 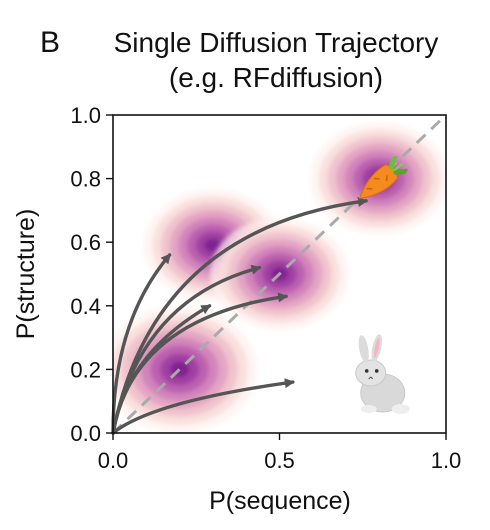 I want to click on x-axis-label: P(sequence), so click(x=280, y=501).